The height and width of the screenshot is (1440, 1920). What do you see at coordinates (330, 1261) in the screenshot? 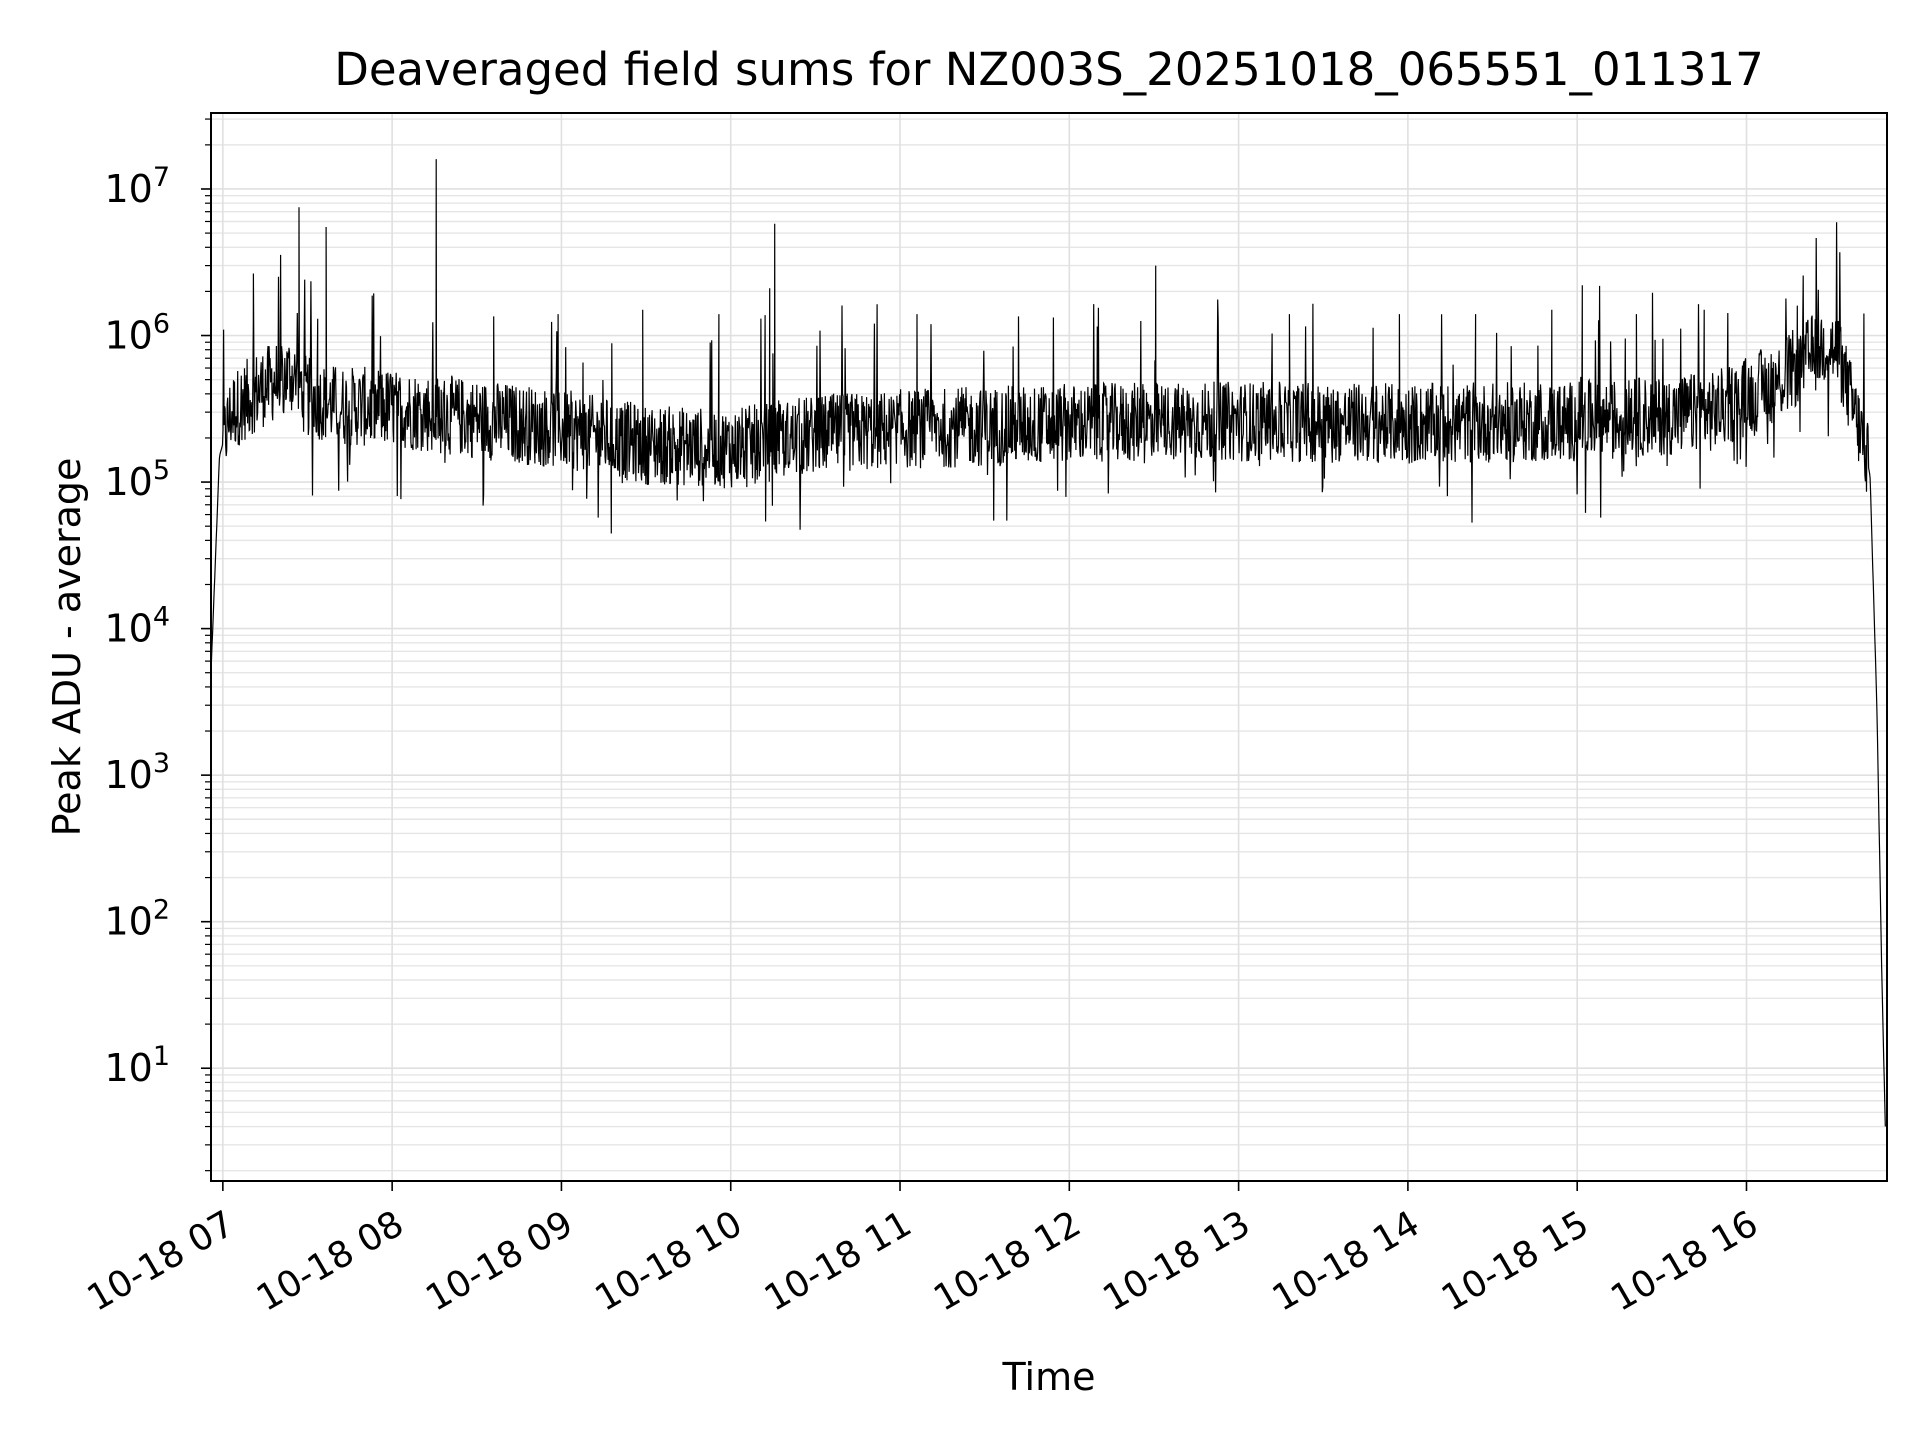
I see `x-tick-label: 10-18 08` at bounding box center [330, 1261].